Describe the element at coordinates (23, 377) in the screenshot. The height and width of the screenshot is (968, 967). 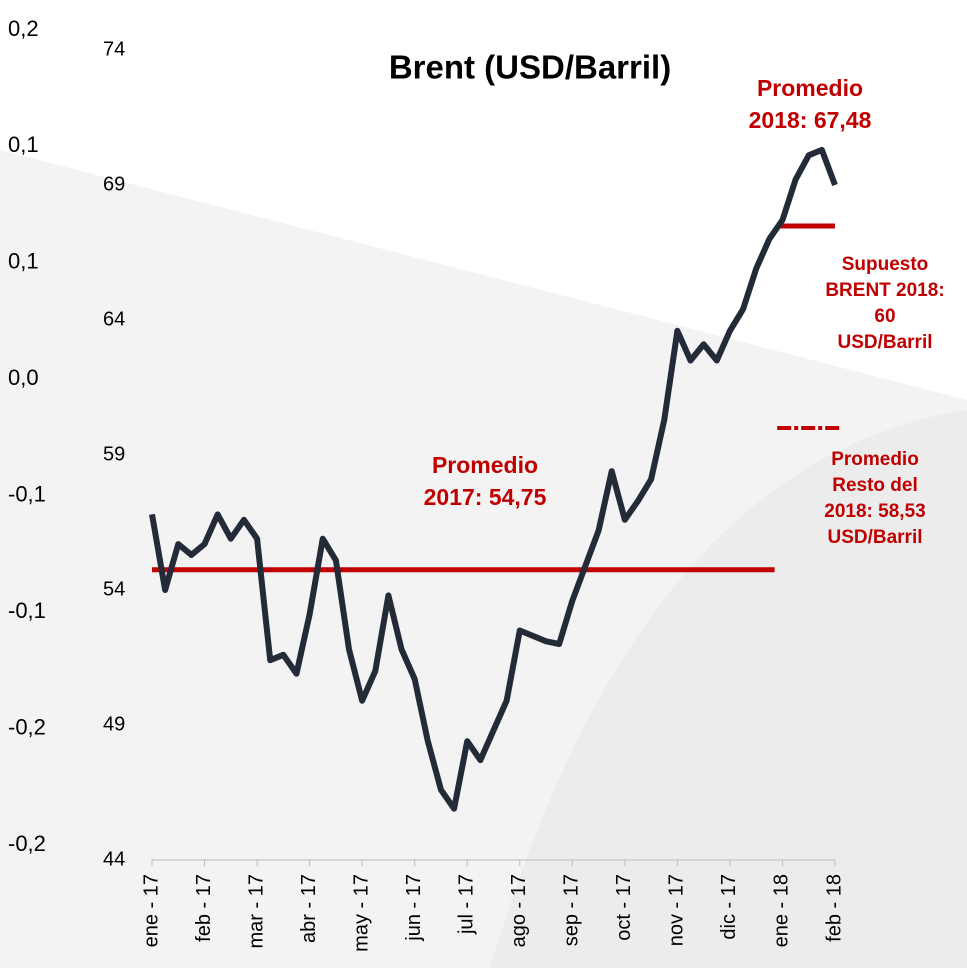
I see `y2-tick-label: 0,0` at that location.